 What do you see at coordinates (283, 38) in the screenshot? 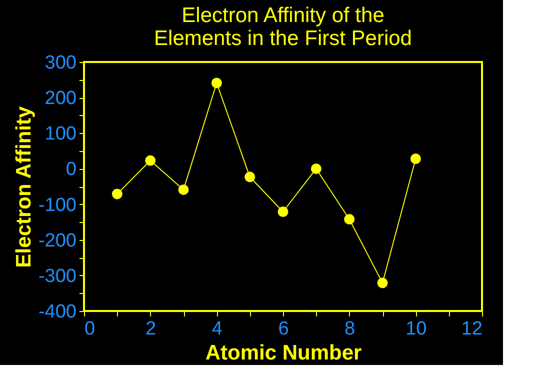
I see `text: Elements in the First Period` at bounding box center [283, 38].